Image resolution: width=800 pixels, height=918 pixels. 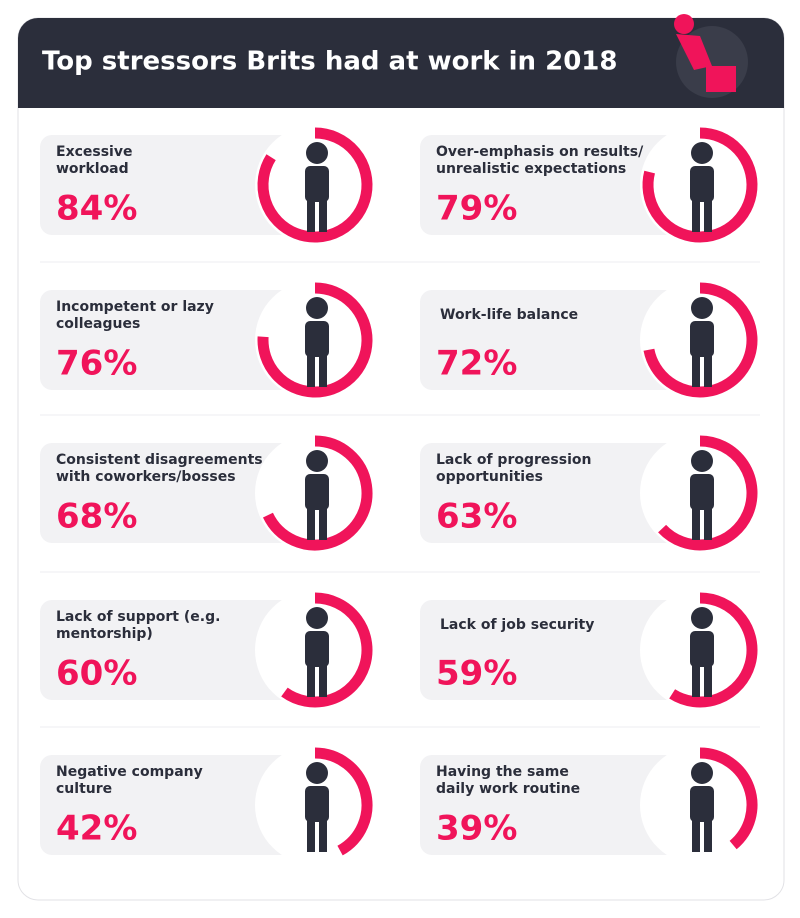 I want to click on item-label: Work-life balance, so click(x=509, y=315).